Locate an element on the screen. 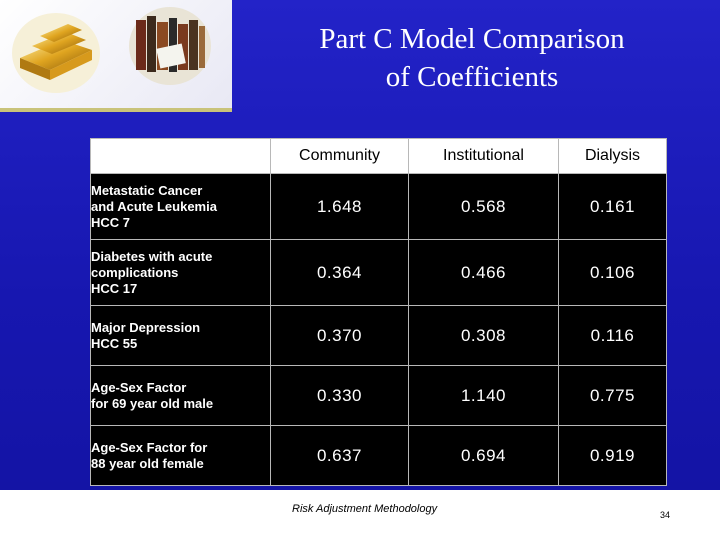  column-header-institutional: Institutional is located at coordinates (483, 156).